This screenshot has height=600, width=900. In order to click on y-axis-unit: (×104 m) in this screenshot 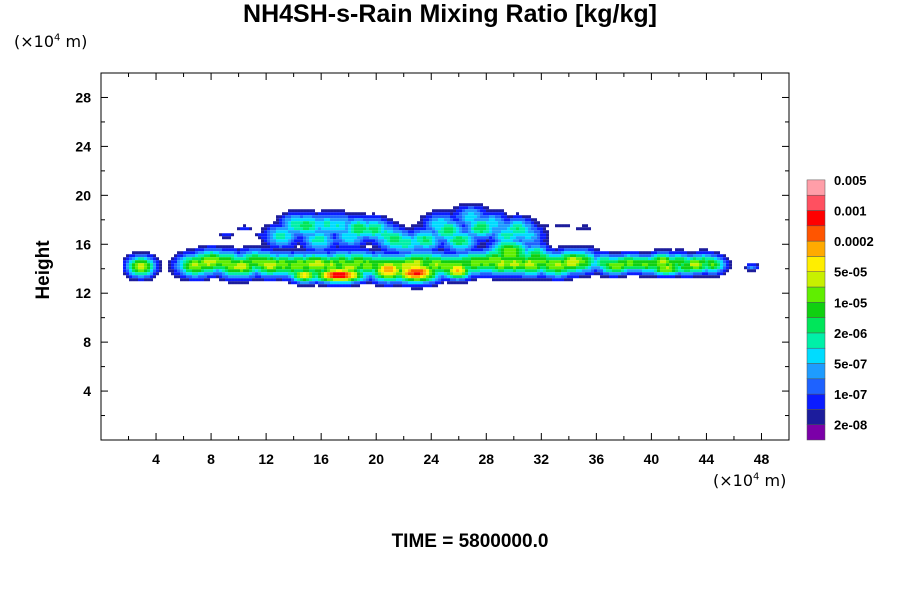, I will do `click(51, 41)`.